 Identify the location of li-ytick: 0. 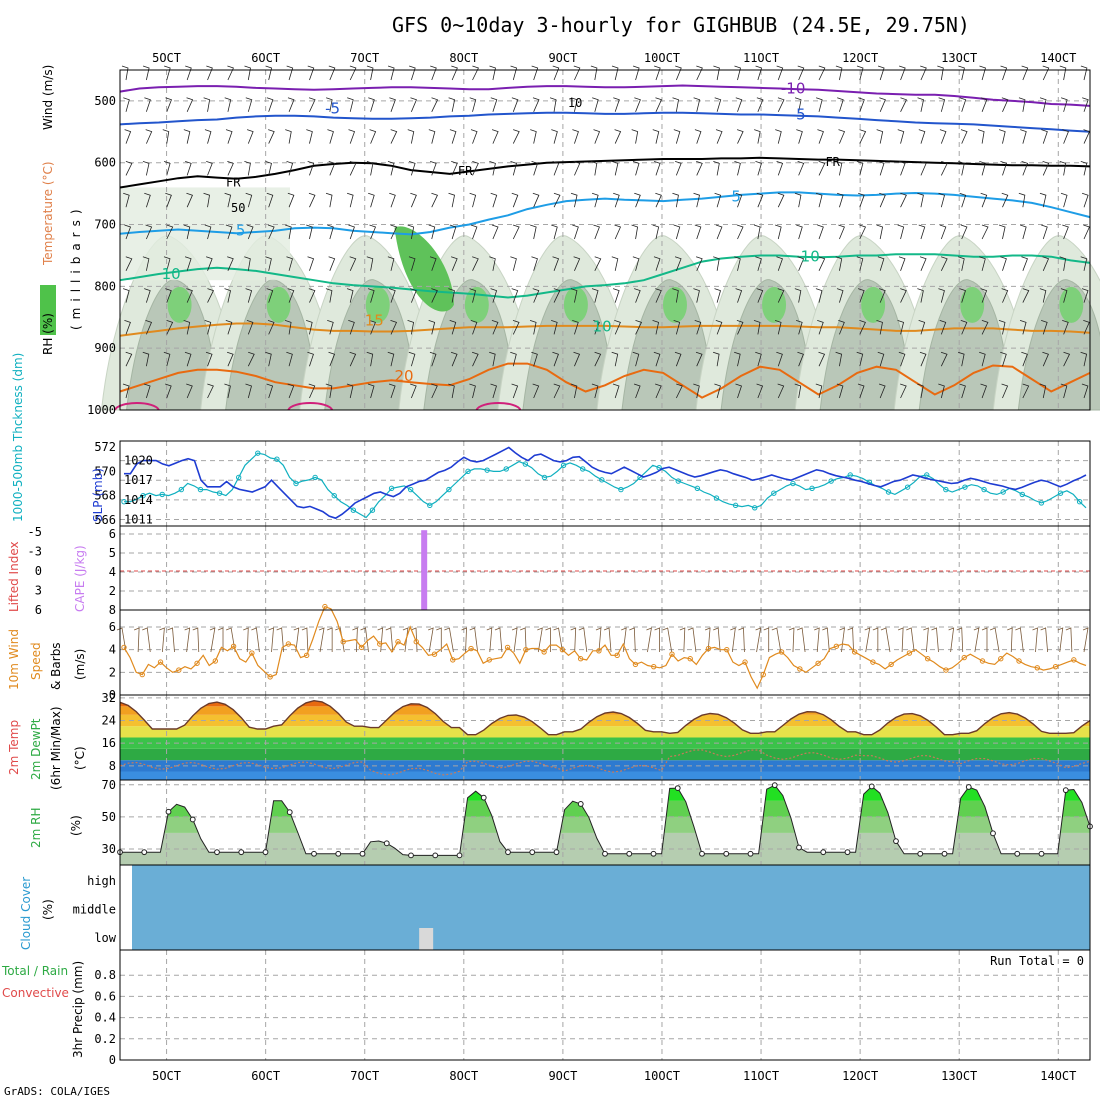
(38, 571).